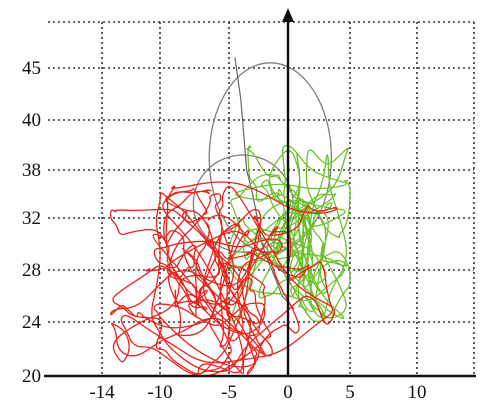 The width and height of the screenshot is (481, 403). Describe the element at coordinates (31, 270) in the screenshot. I see `y-tick-label-28: 28` at that location.